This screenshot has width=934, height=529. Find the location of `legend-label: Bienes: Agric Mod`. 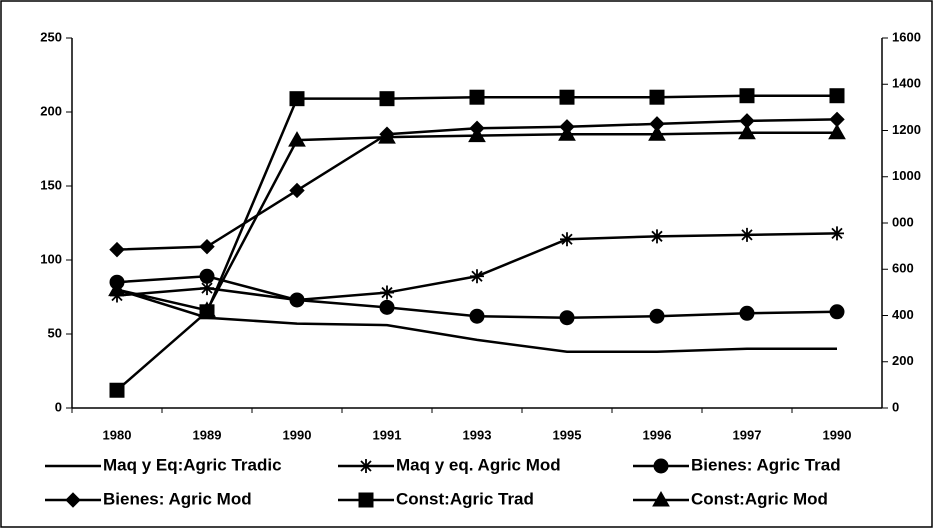

legend-label: Bienes: Agric Mod is located at coordinates (177, 498).